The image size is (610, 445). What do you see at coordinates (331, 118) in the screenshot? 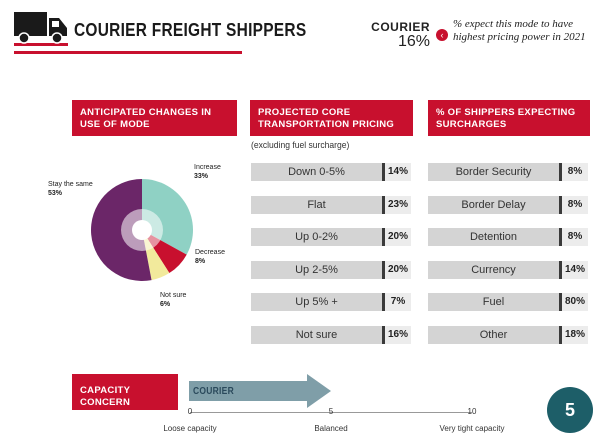
I see `section-header-pricing: PROJECTED CORE TRANSPORTATION PRICING` at bounding box center [331, 118].